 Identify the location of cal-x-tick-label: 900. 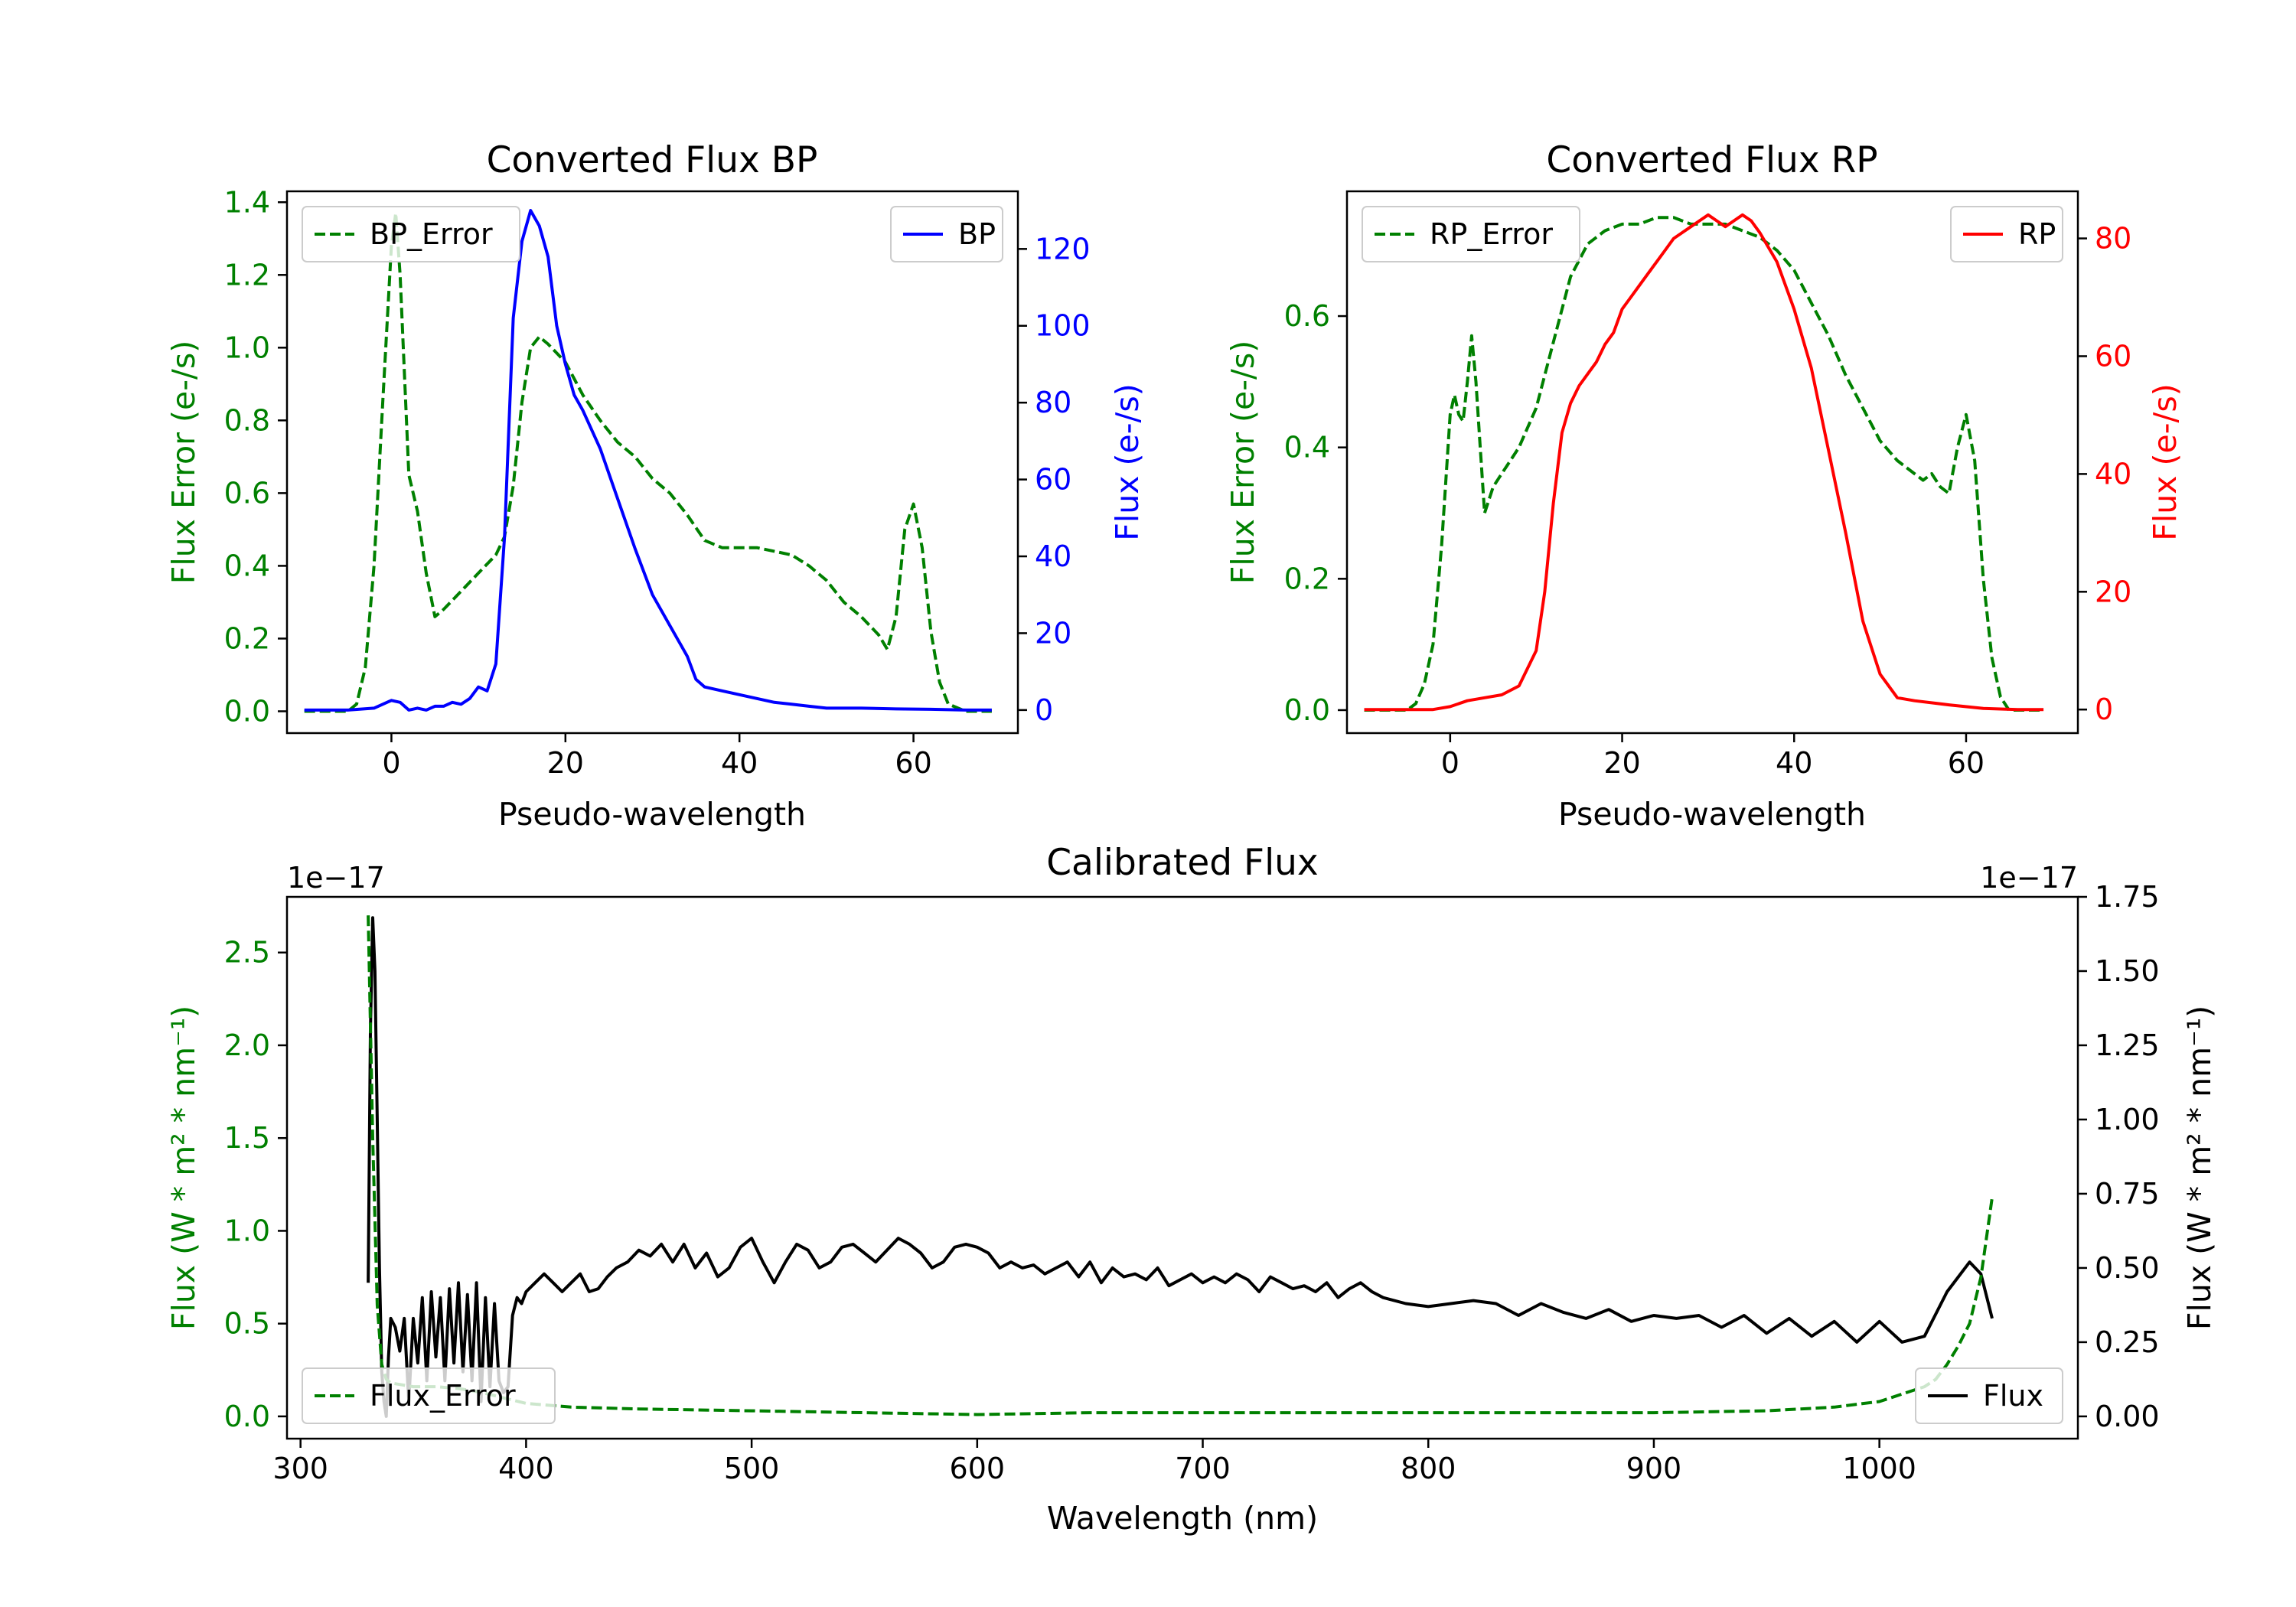
(1654, 1468).